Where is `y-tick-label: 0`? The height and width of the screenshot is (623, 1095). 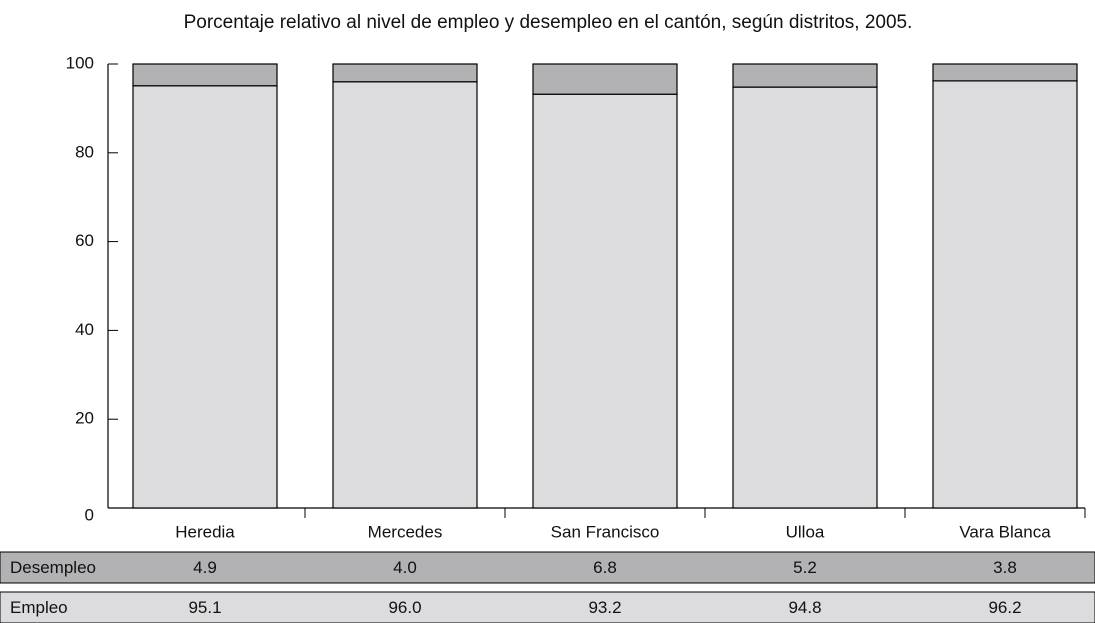 y-tick-label: 0 is located at coordinates (89, 514).